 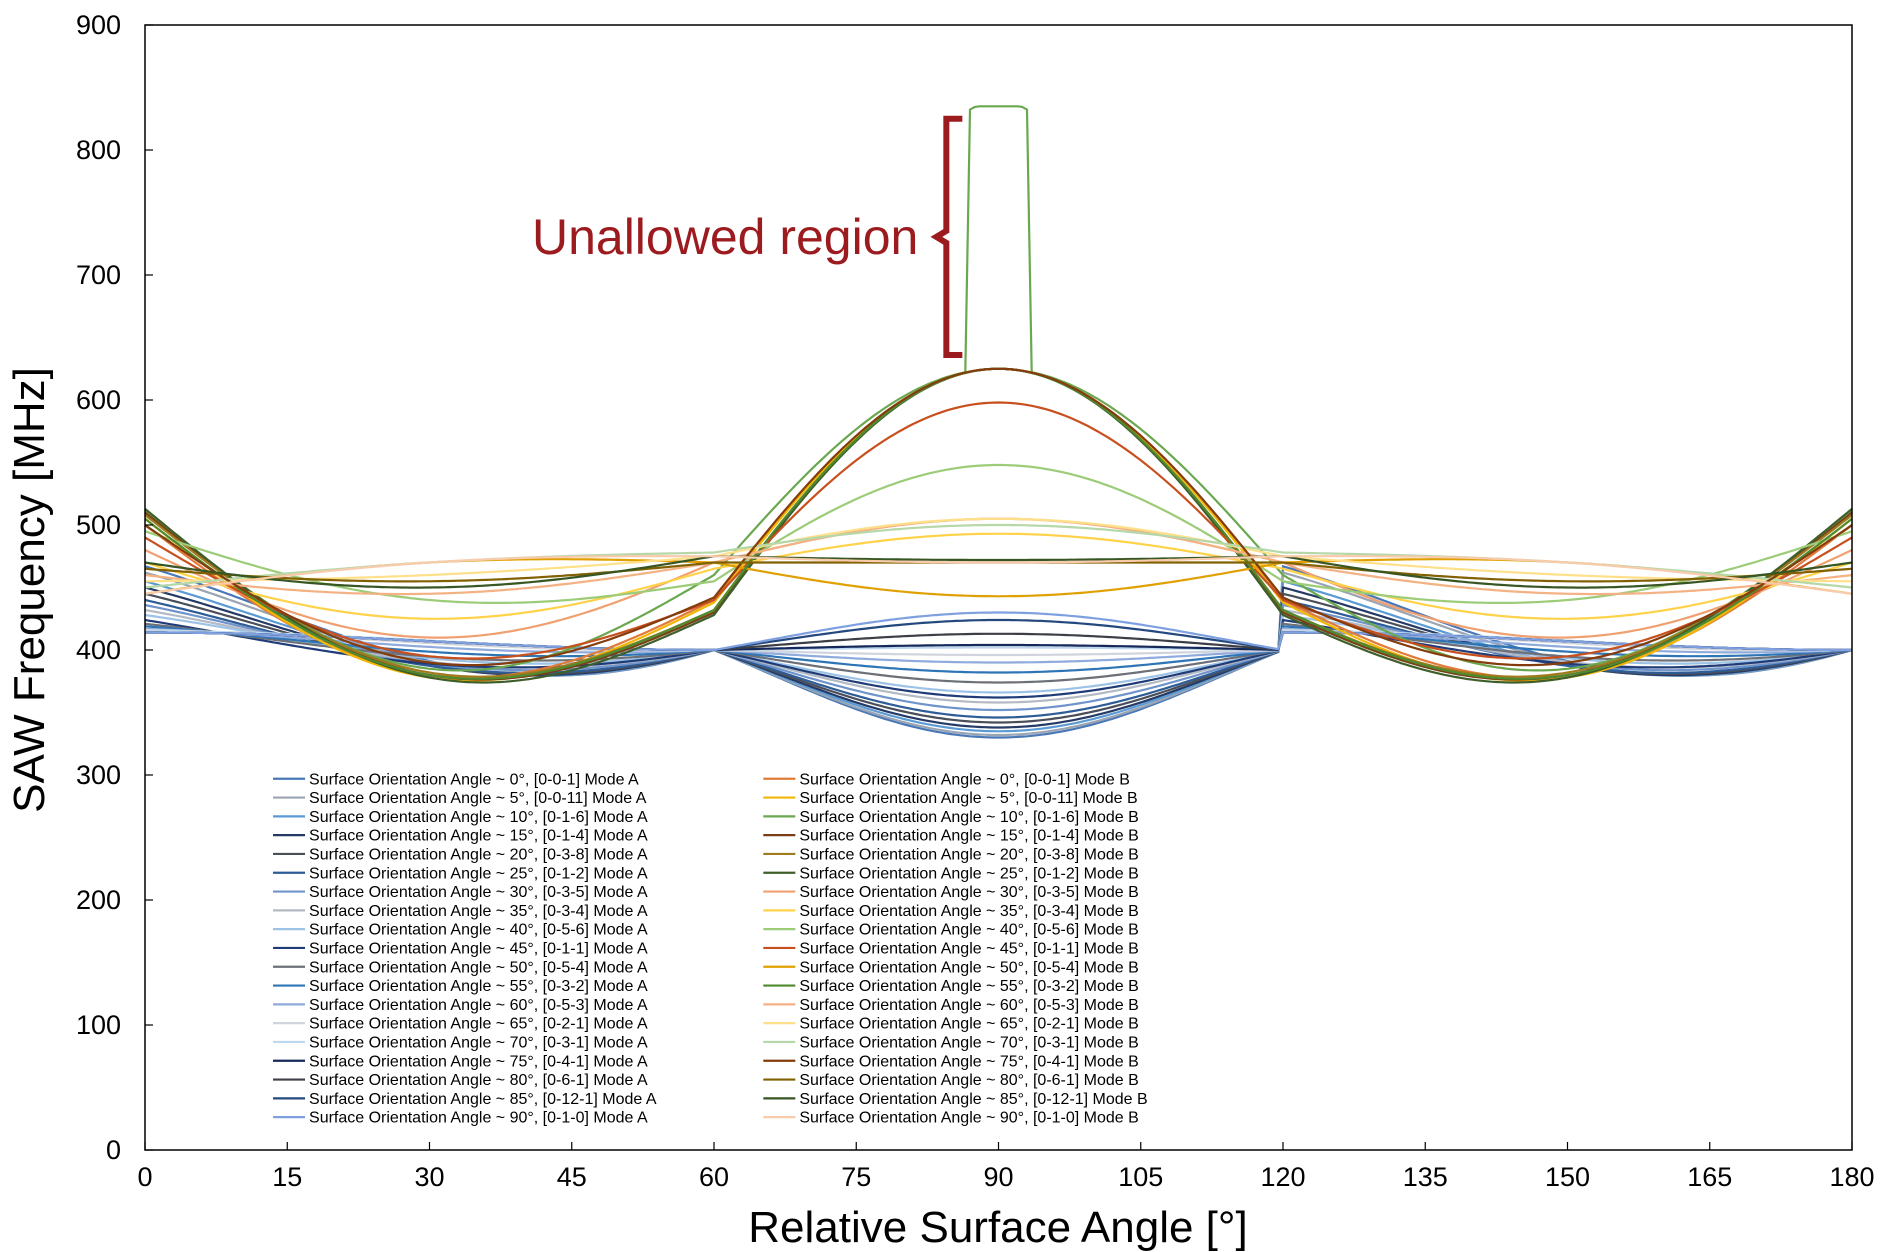 I want to click on x-tick-label: 15, so click(x=287, y=1177).